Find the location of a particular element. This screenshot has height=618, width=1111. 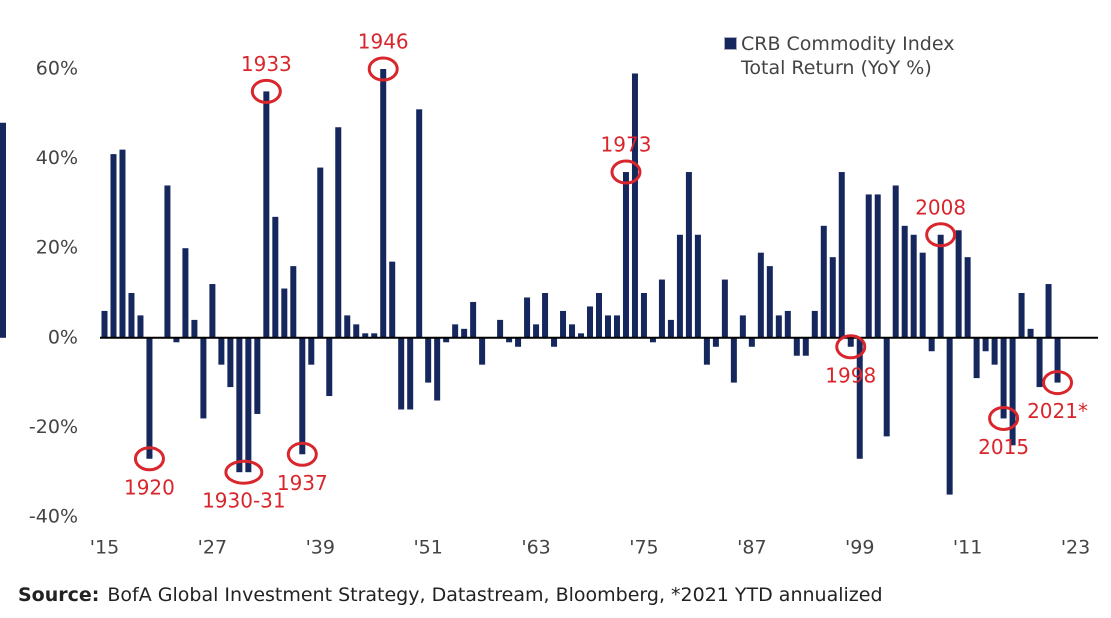

x-tick-label: '87 is located at coordinates (751, 548).